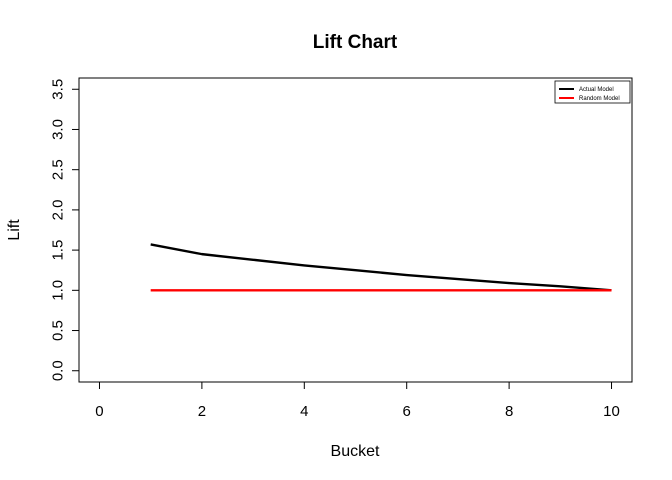 The image size is (672, 480). Describe the element at coordinates (58, 250) in the screenshot. I see `y-tick-label: 1.5` at that location.